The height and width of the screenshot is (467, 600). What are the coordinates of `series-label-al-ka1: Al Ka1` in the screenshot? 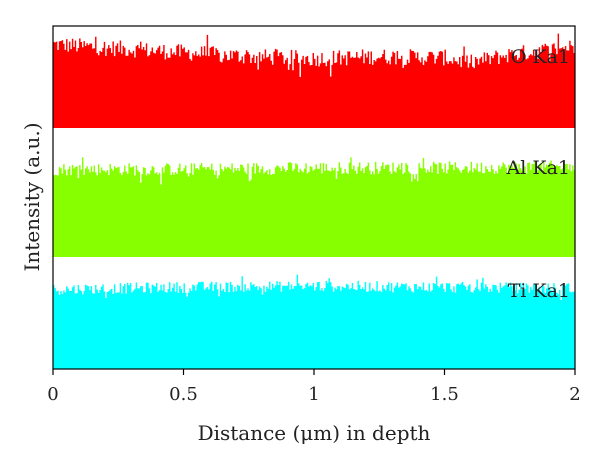 It's located at (538, 168).